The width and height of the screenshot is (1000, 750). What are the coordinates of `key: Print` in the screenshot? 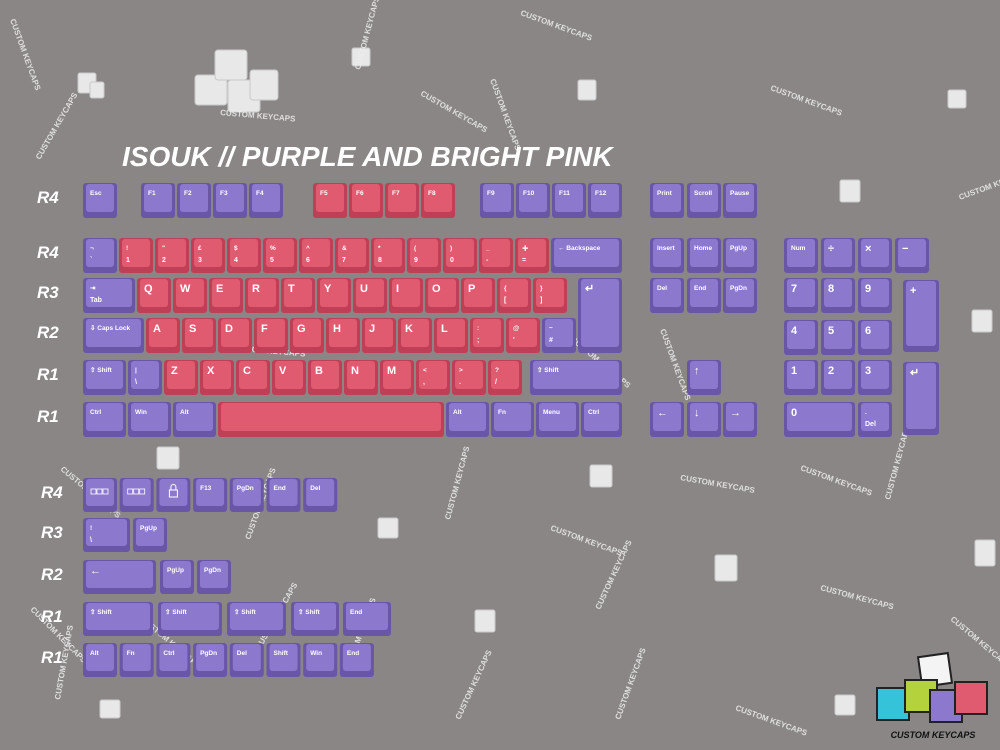 It's located at (667, 200).